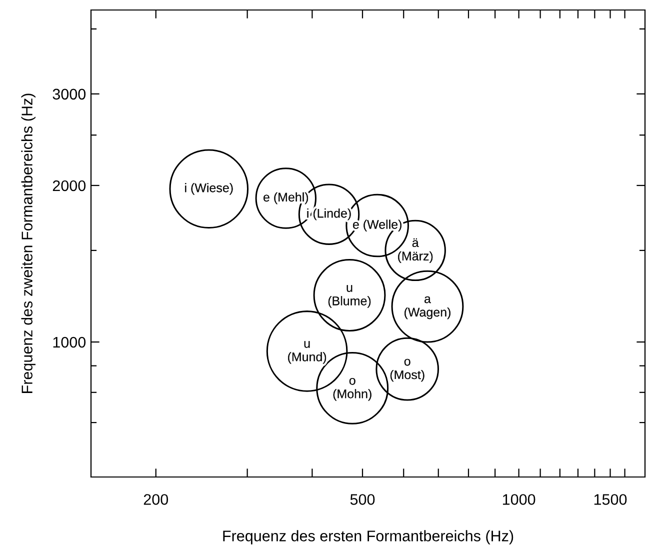 The image size is (649, 547). What do you see at coordinates (427, 308) in the screenshot?
I see `data-label: a (Wagen)` at bounding box center [427, 308].